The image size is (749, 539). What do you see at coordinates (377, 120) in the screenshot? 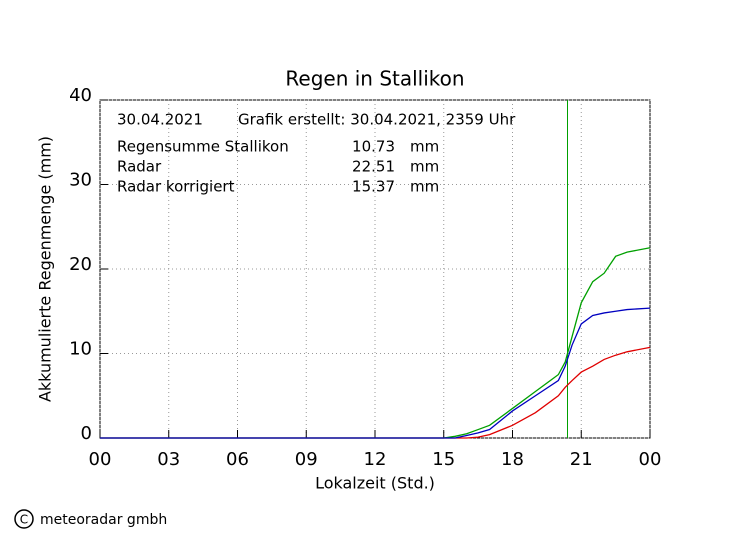
I see `created: Grafik erstellt: 30.04.2021, 2359 Uhr` at bounding box center [377, 120].